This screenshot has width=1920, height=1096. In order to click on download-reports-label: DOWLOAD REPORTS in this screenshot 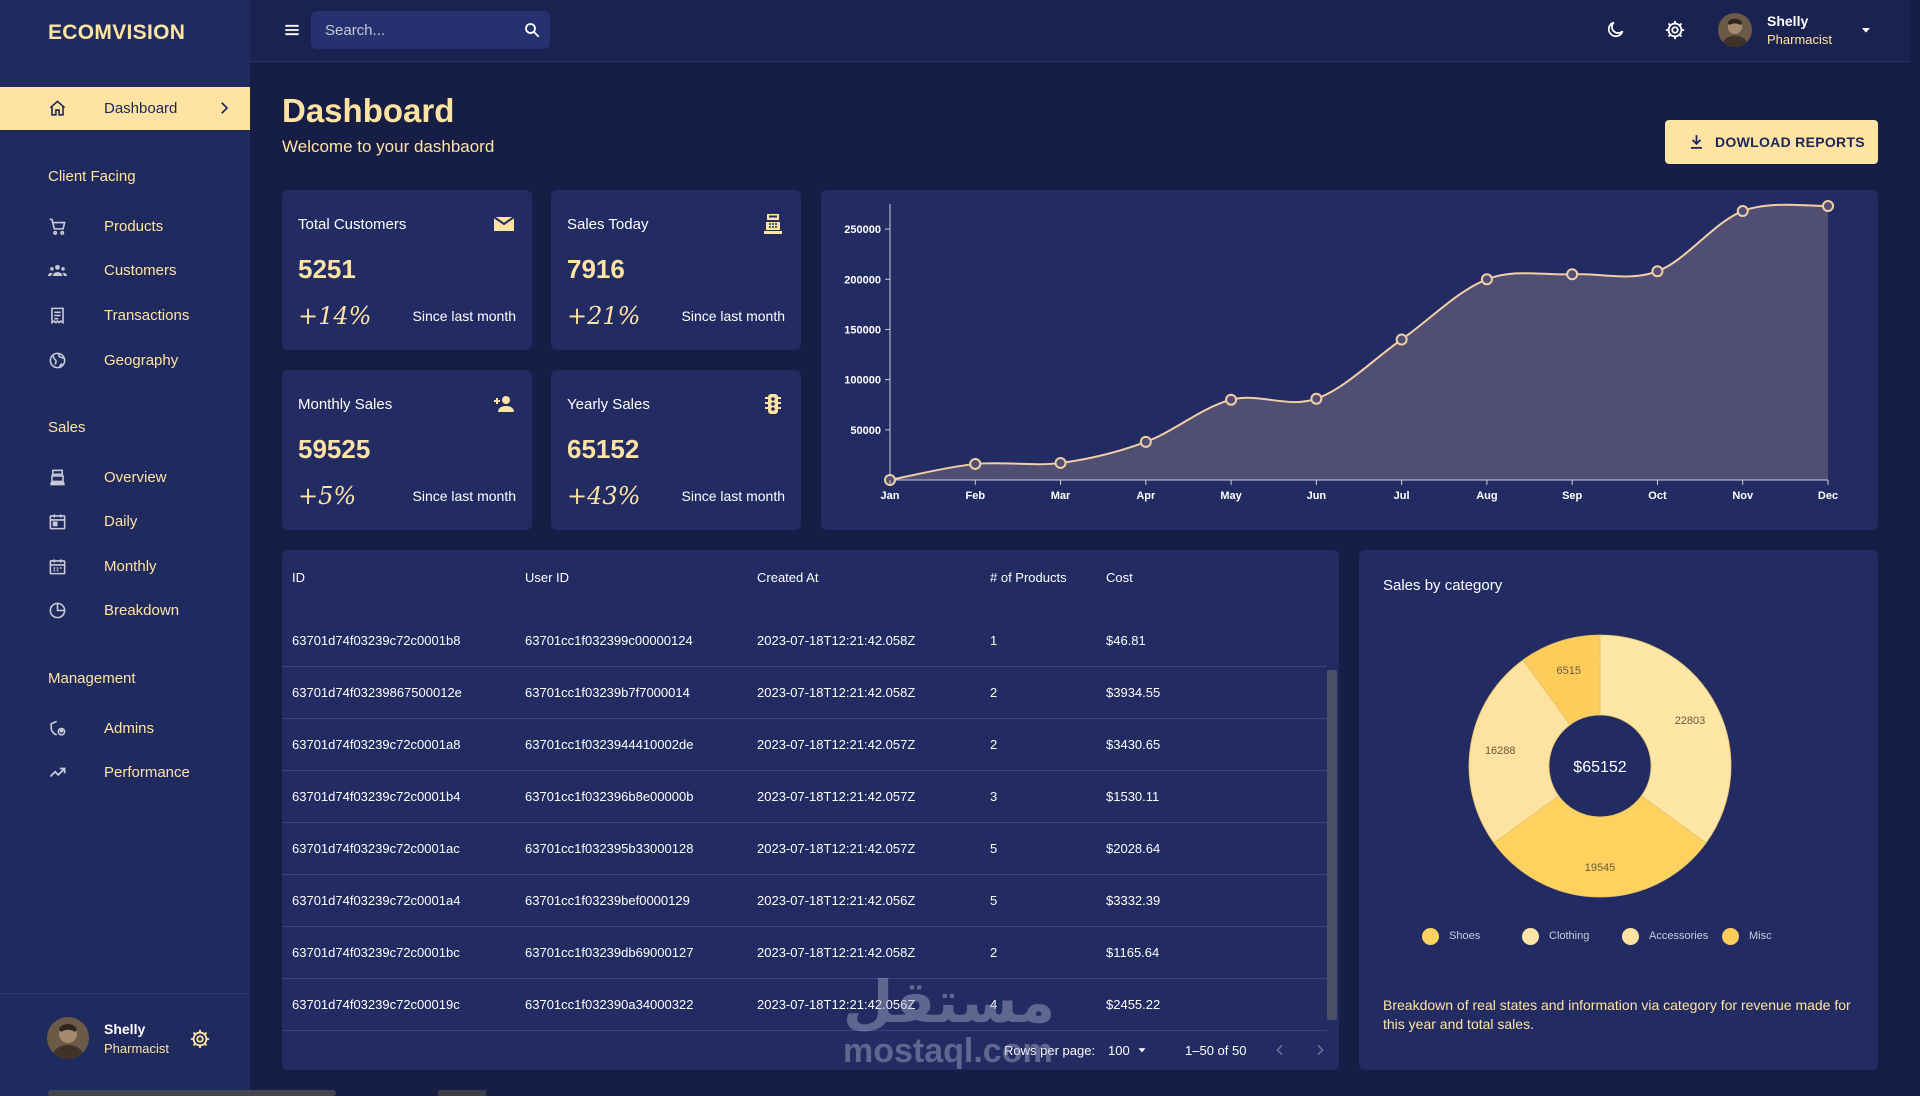, I will do `click(1790, 142)`.